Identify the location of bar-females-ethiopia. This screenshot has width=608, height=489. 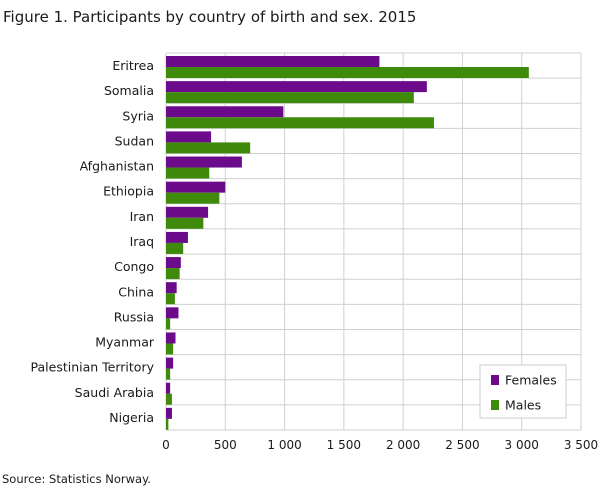
(196, 187).